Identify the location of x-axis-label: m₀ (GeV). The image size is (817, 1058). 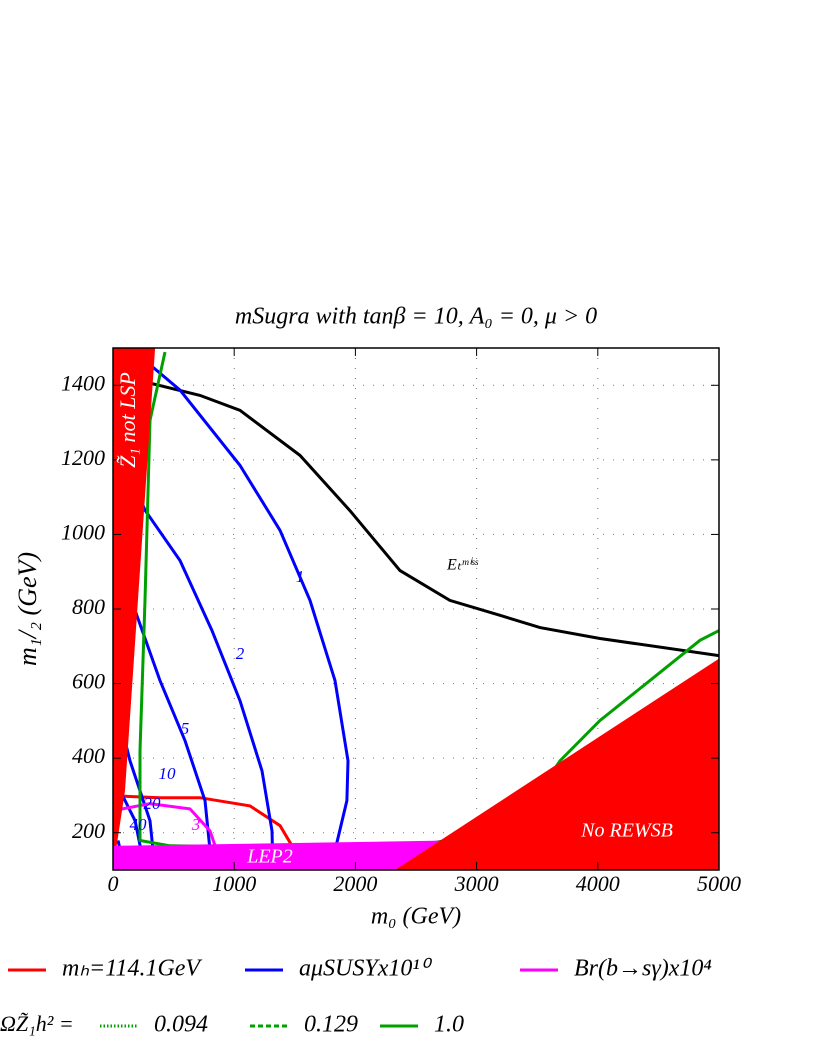
(416, 917).